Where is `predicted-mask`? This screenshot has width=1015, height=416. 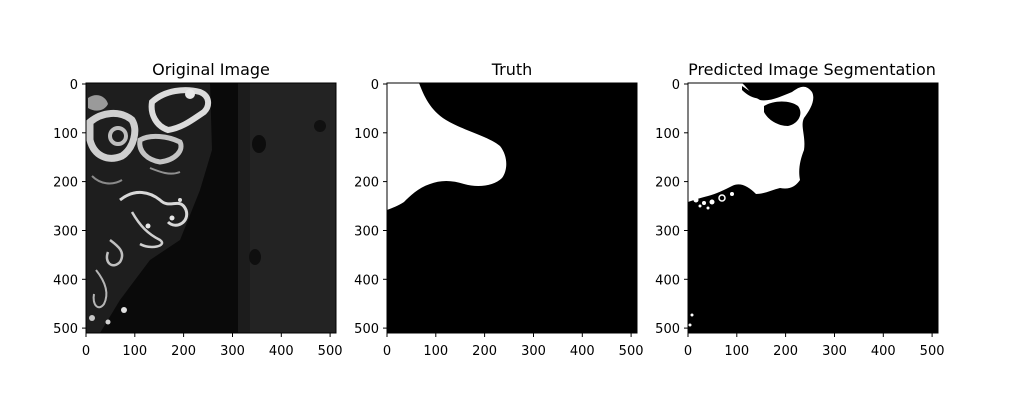 predicted-mask is located at coordinates (813, 208).